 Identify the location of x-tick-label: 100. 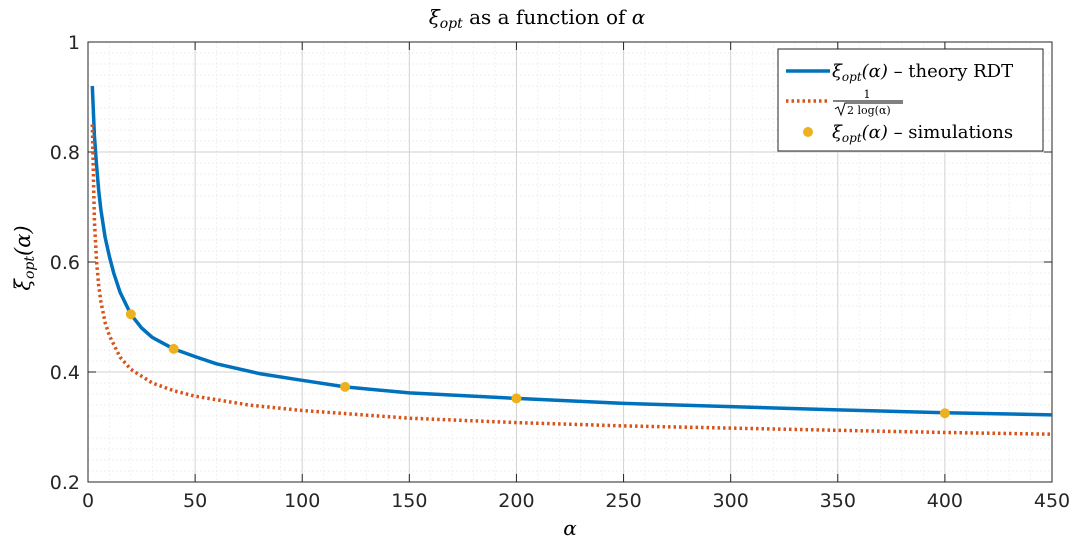
(302, 501).